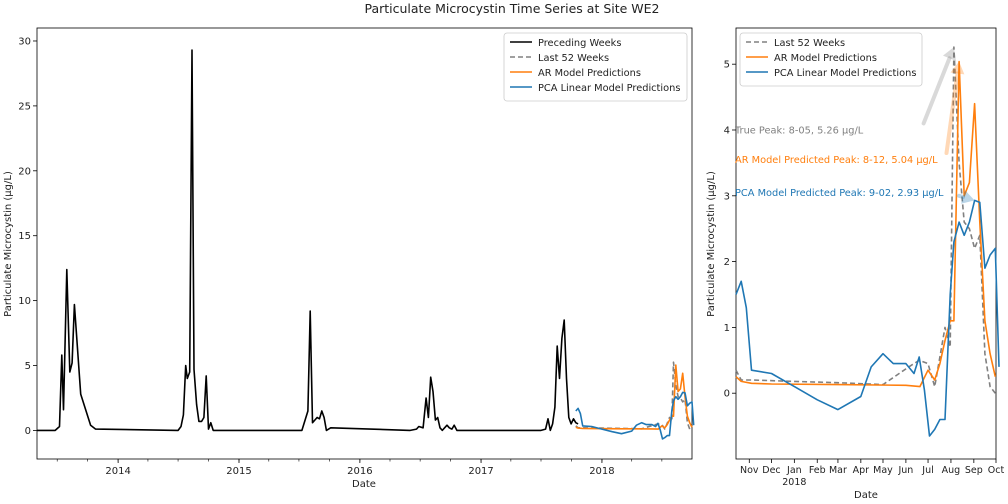 This screenshot has width=1008, height=504. What do you see at coordinates (727, 394) in the screenshot?
I see `right-y-tick-label: 0` at bounding box center [727, 394].